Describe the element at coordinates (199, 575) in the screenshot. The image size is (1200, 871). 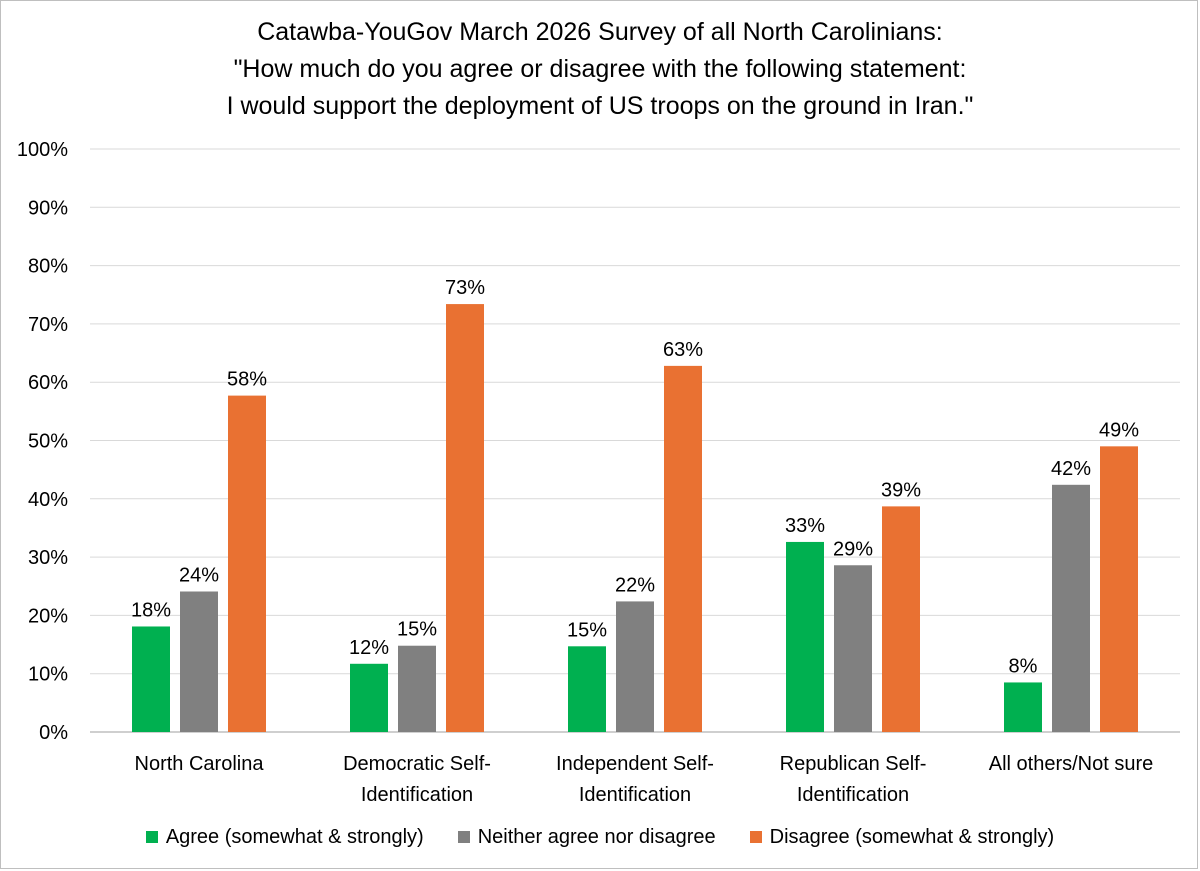
I see `data-label: 24%` at that location.